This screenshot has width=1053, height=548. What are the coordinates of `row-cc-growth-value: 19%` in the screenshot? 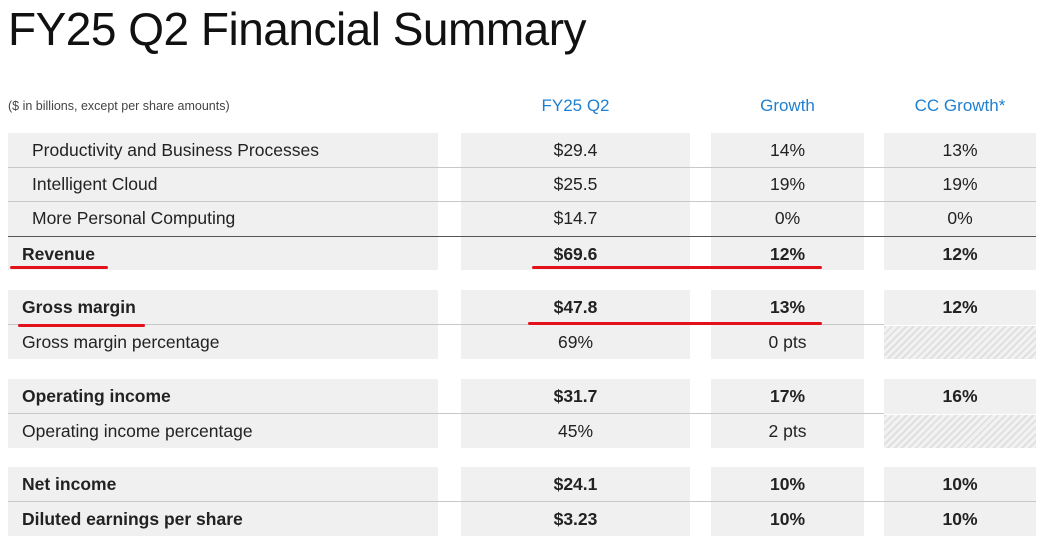 It's located at (960, 184).